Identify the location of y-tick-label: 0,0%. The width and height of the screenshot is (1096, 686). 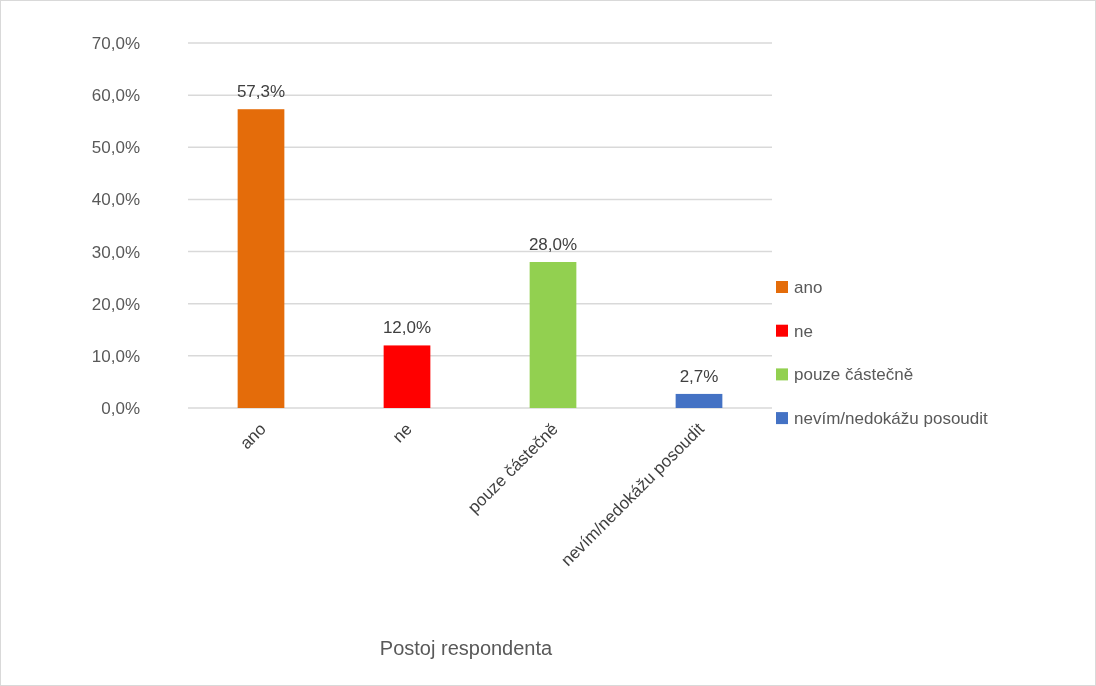
(120, 408).